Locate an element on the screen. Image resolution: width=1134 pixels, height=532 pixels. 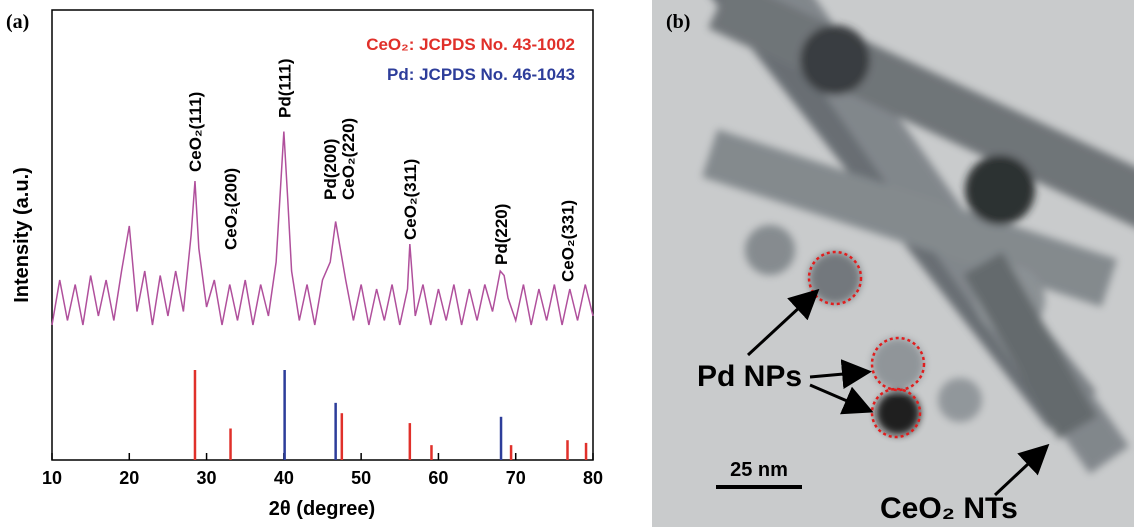
x-tick-label: 30 is located at coordinates (207, 478).